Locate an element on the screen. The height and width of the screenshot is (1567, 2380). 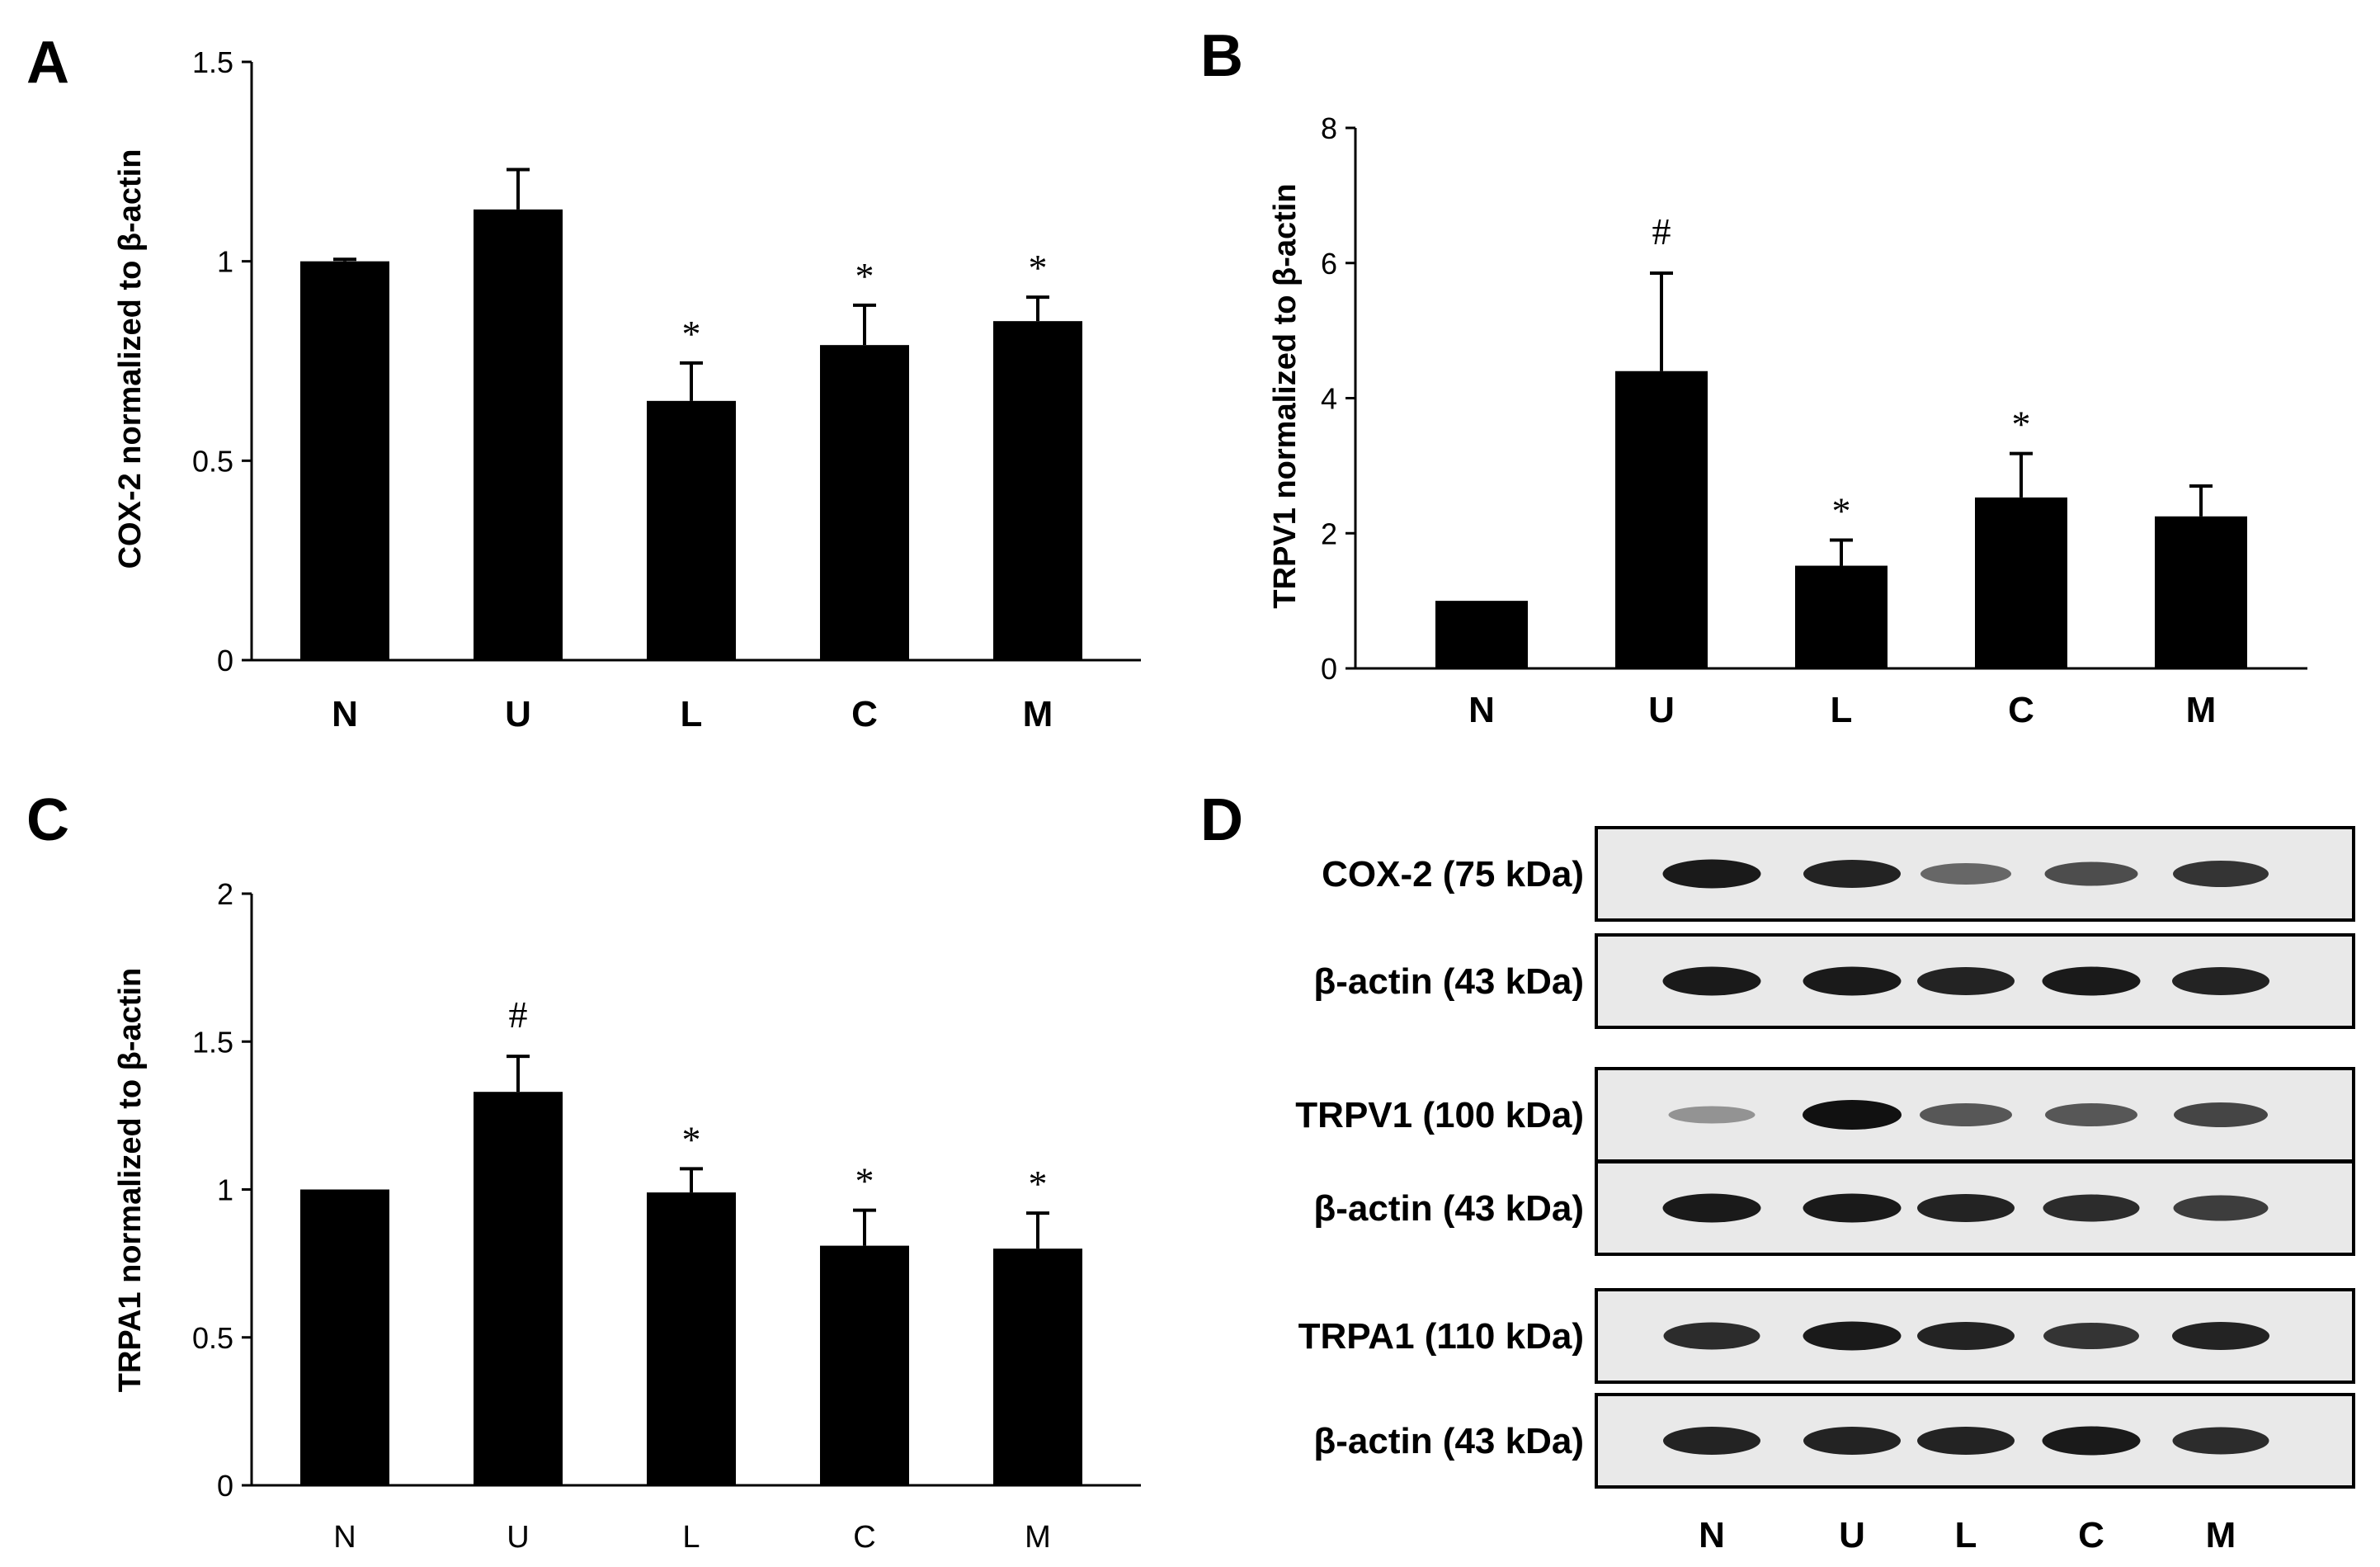
y-tick-label-b: 0 is located at coordinates (1329, 669).